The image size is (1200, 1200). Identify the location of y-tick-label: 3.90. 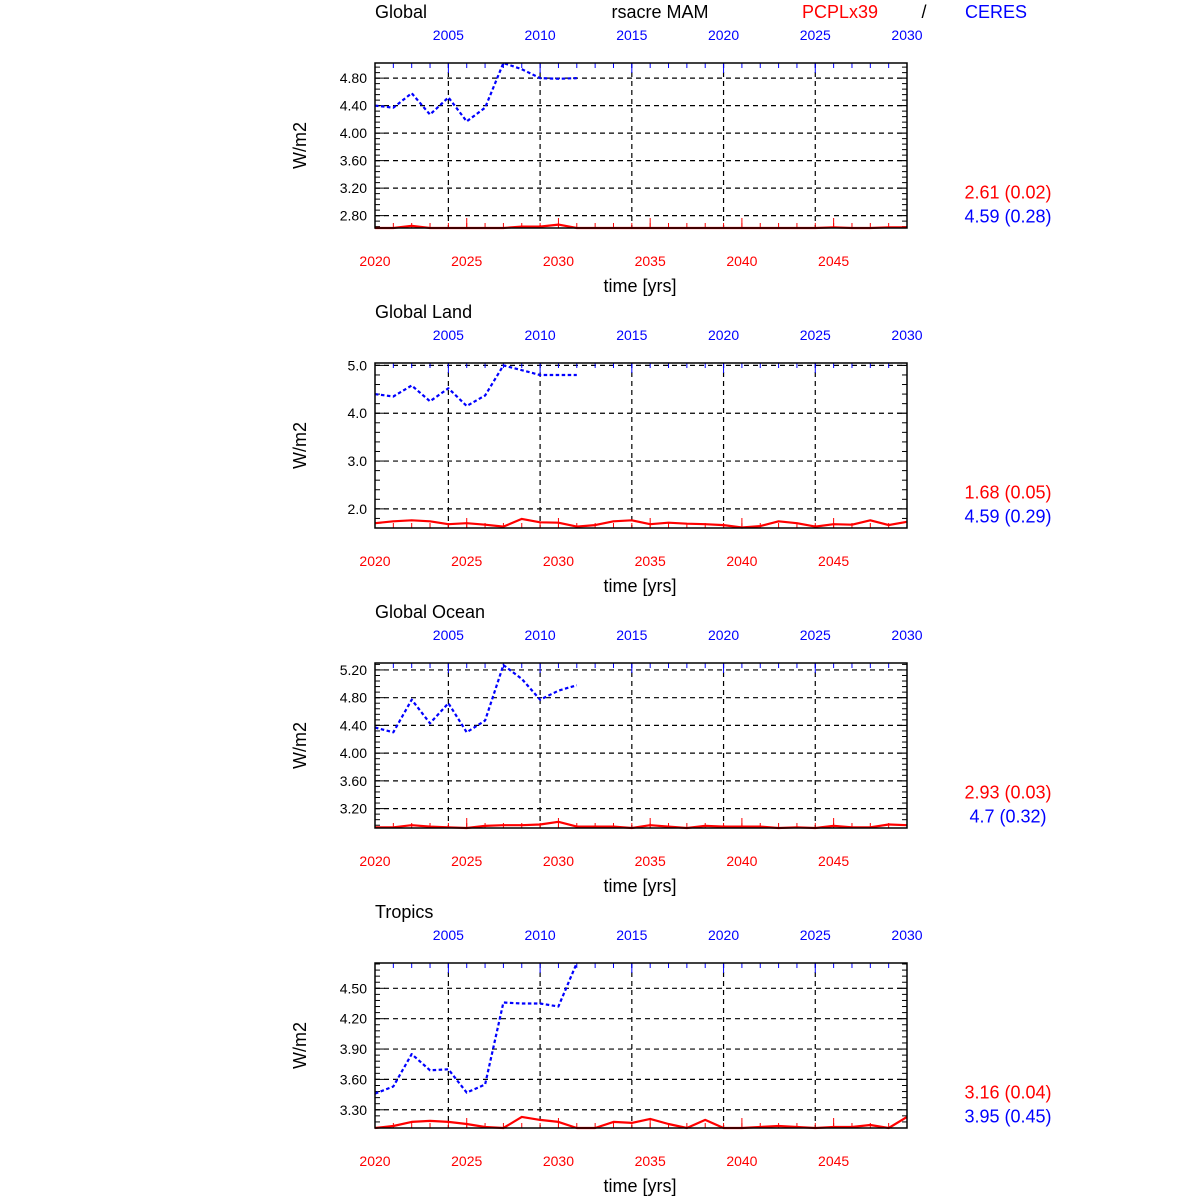
(353, 1049).